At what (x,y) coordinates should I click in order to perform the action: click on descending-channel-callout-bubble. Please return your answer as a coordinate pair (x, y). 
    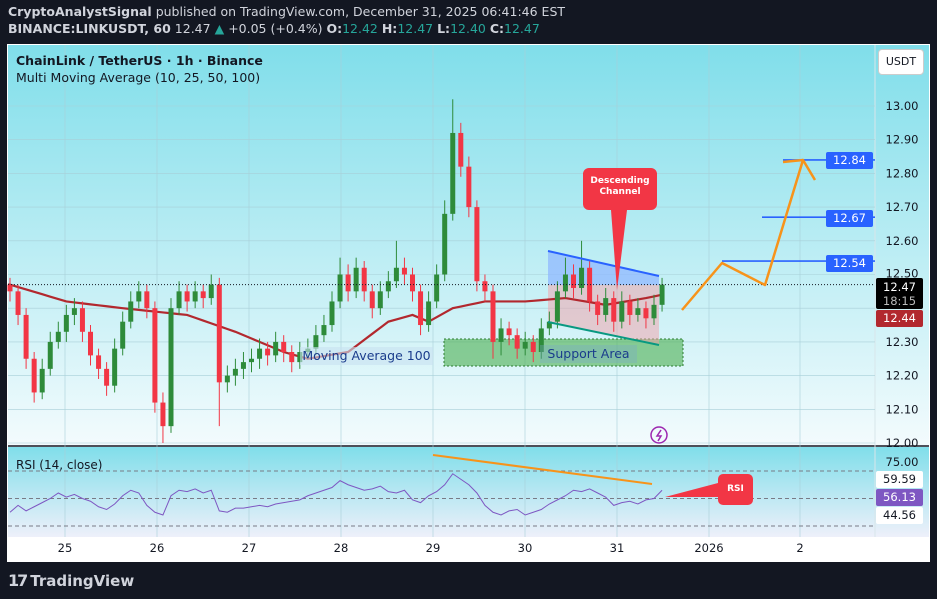
    Looking at the image, I should click on (620, 229).